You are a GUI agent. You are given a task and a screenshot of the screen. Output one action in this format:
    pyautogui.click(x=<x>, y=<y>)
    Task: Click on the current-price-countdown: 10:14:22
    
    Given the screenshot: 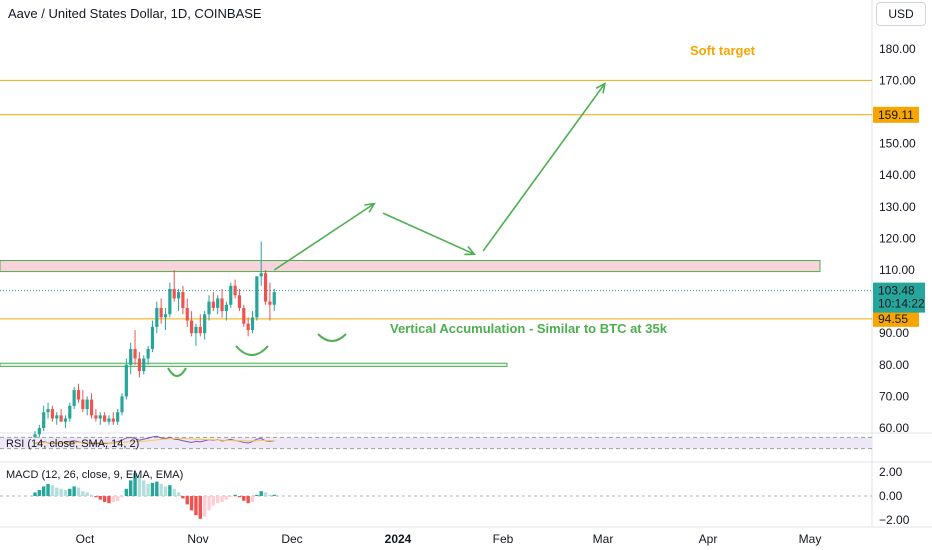 What is the action you would take?
    pyautogui.click(x=901, y=304)
    